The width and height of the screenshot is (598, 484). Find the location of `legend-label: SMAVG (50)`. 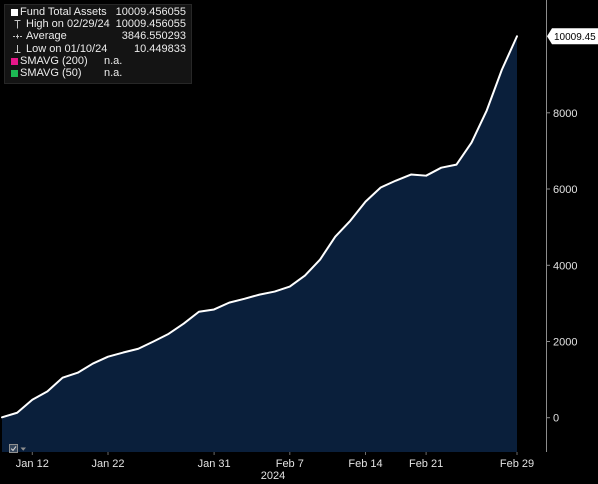

legend-label: SMAVG (50) is located at coordinates (51, 72).